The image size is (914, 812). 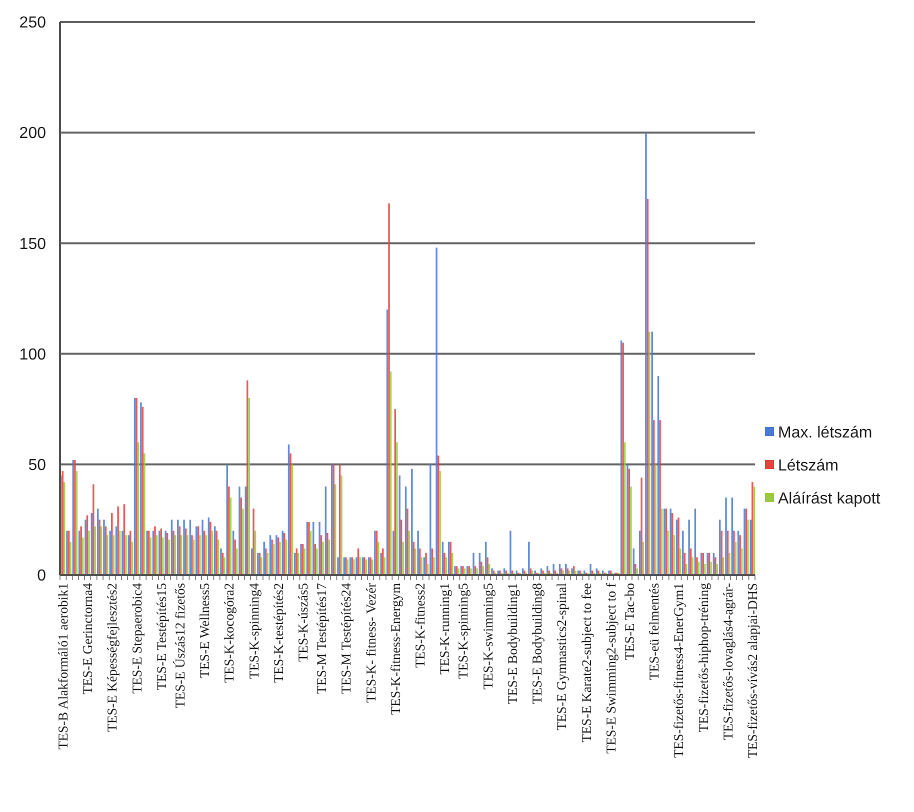 I want to click on x-tick-label: TES-E Gymnastics2-spinal, so click(x=562, y=656).